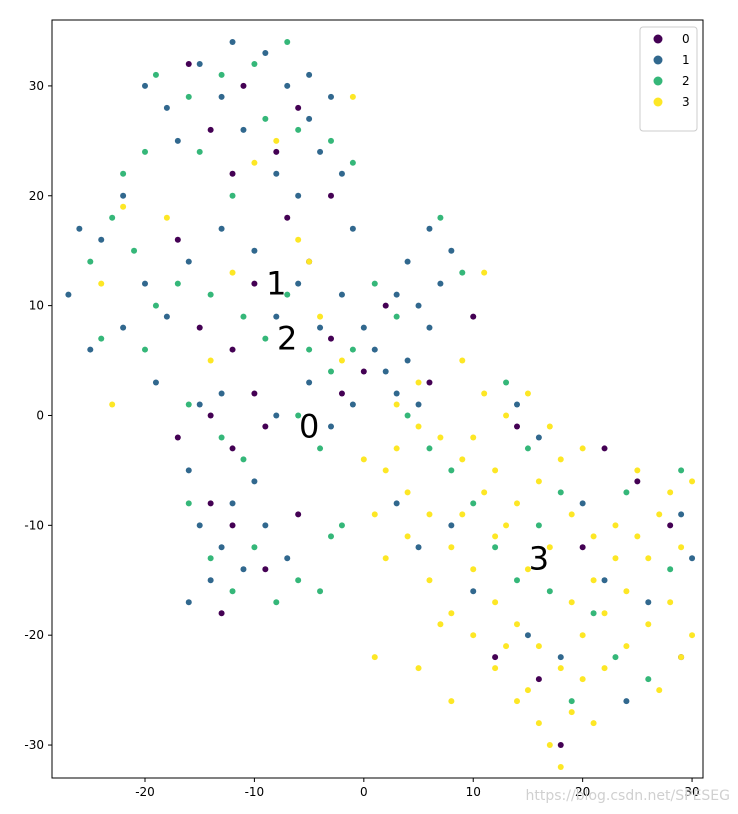 The width and height of the screenshot is (738, 814). What do you see at coordinates (627, 796) in the screenshot?
I see `watermark-text: https://blog.csdn.net/SPESEG` at bounding box center [627, 796].